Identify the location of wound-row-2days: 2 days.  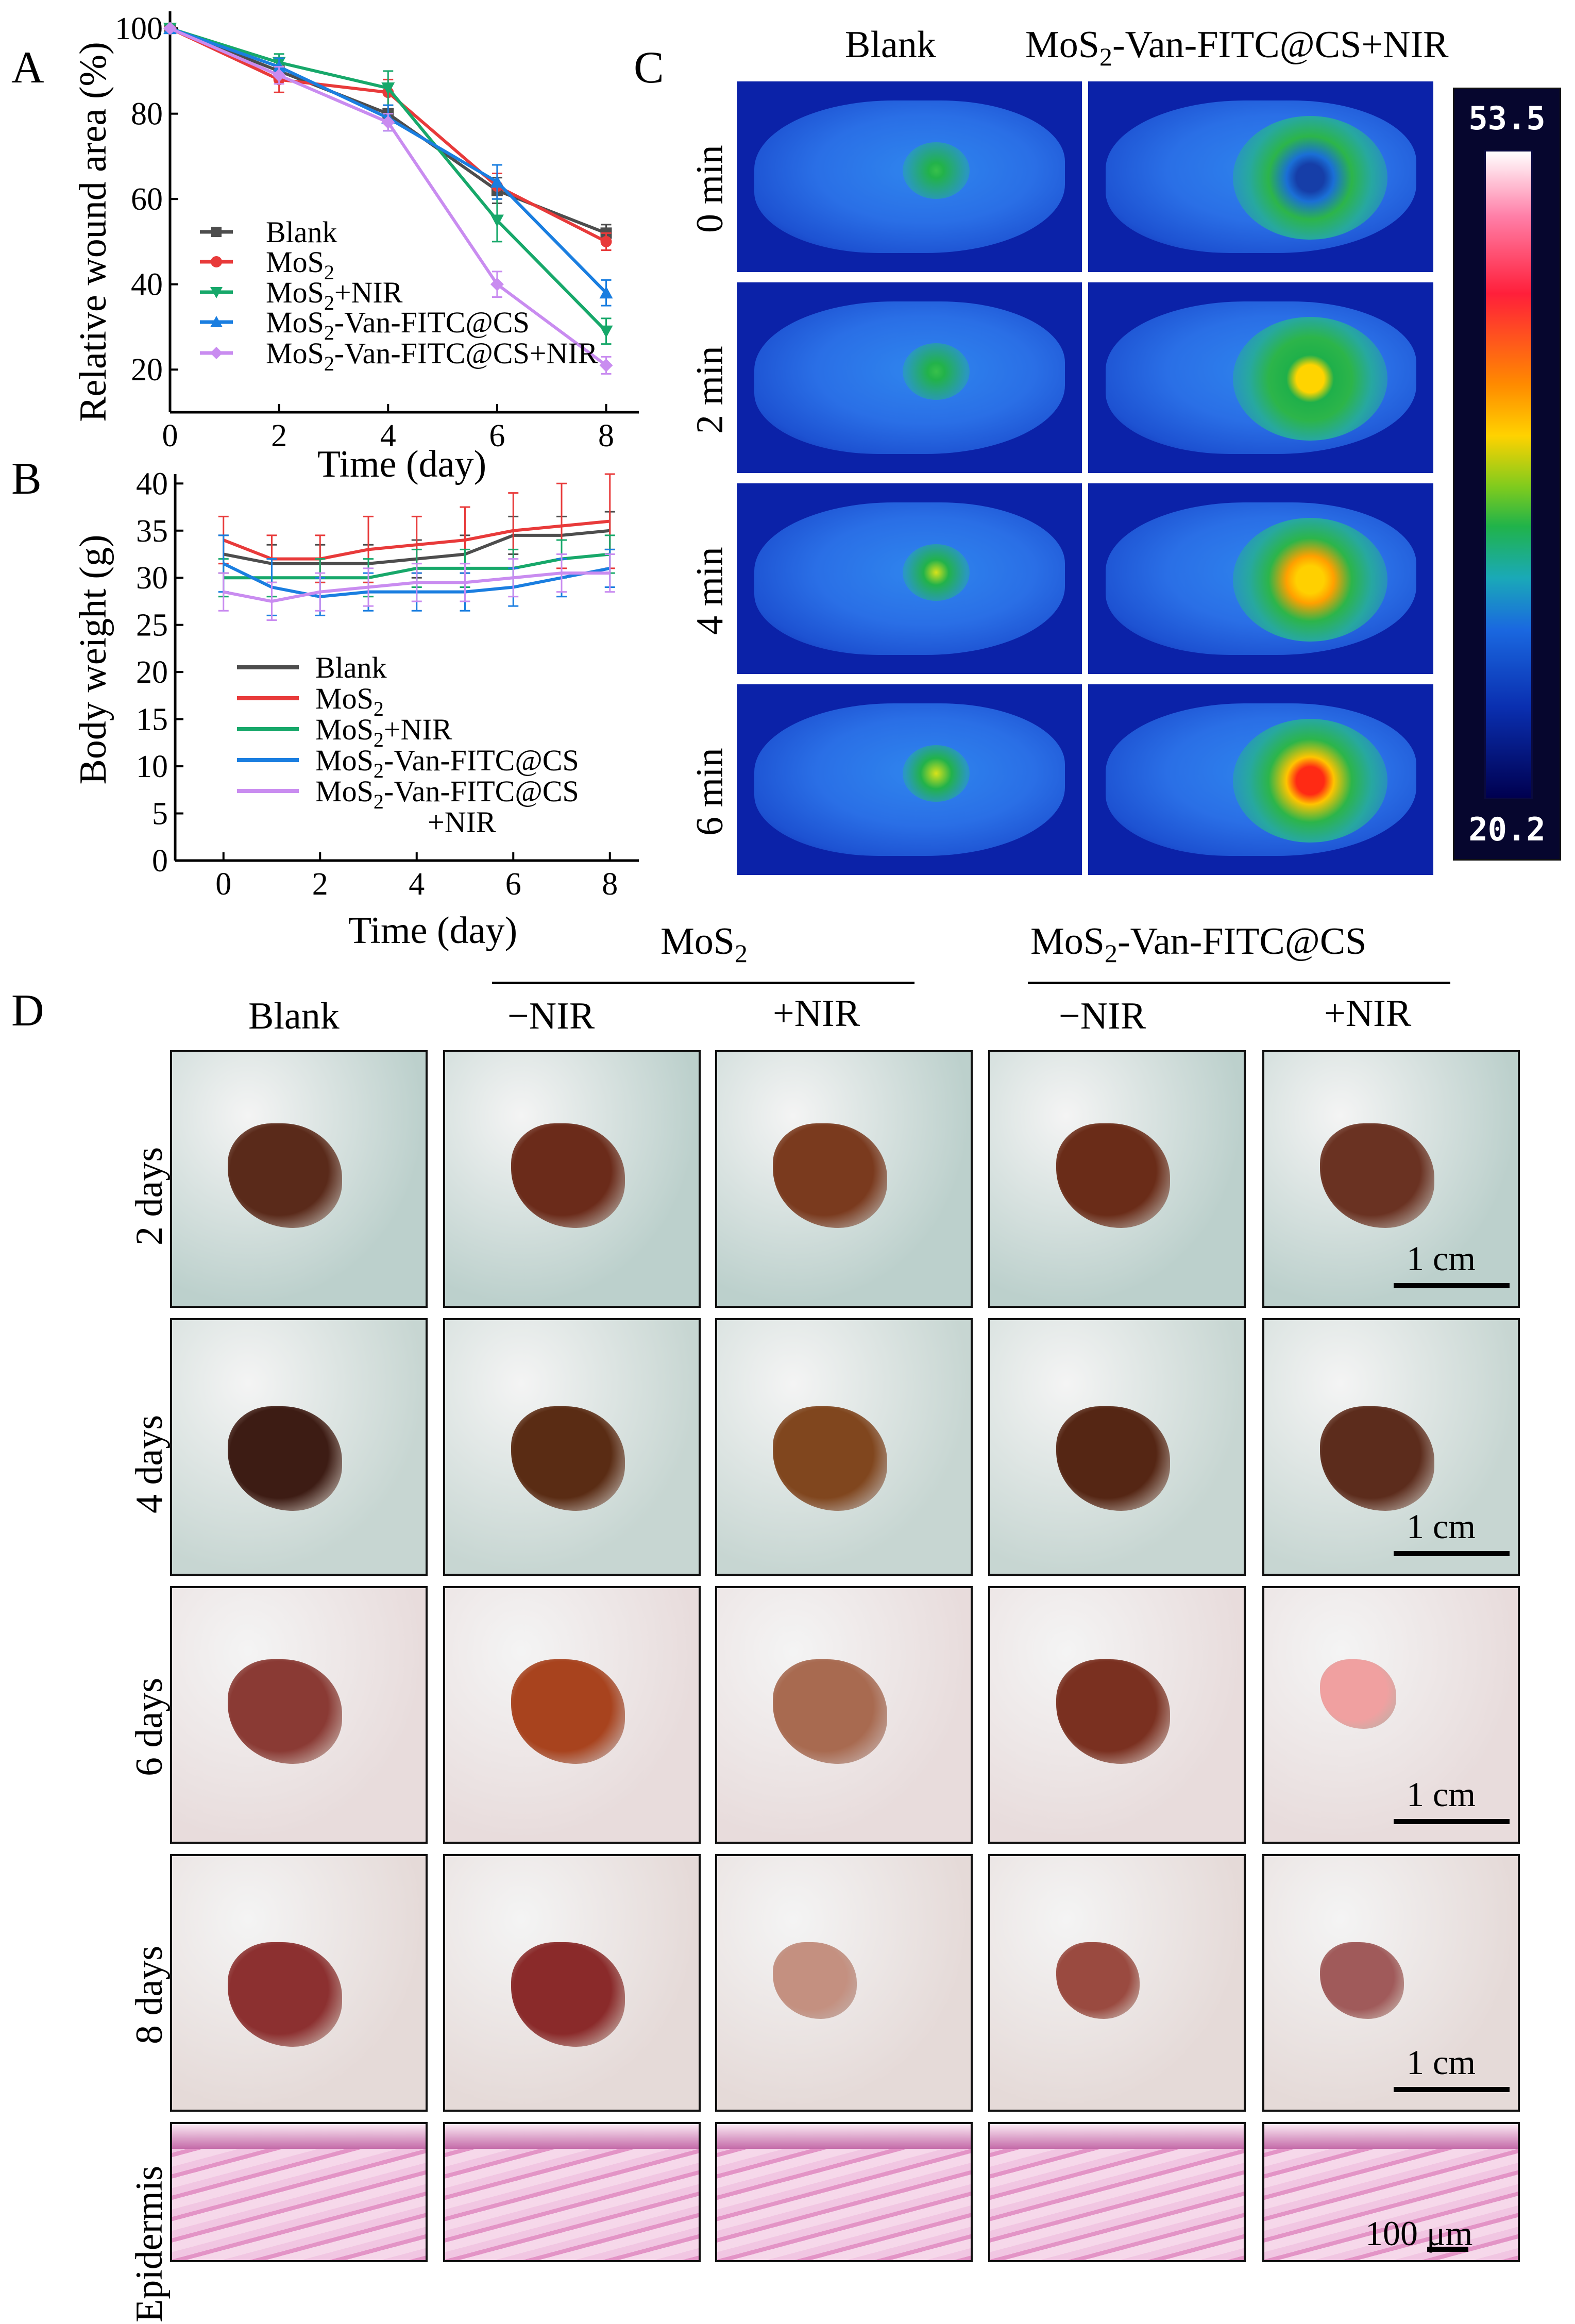
(149, 1196).